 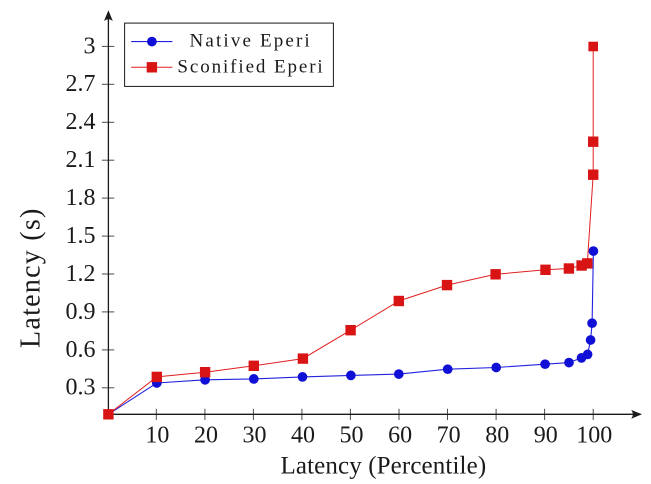 What do you see at coordinates (81, 160) in the screenshot?
I see `svg-text: 2.1` at bounding box center [81, 160].